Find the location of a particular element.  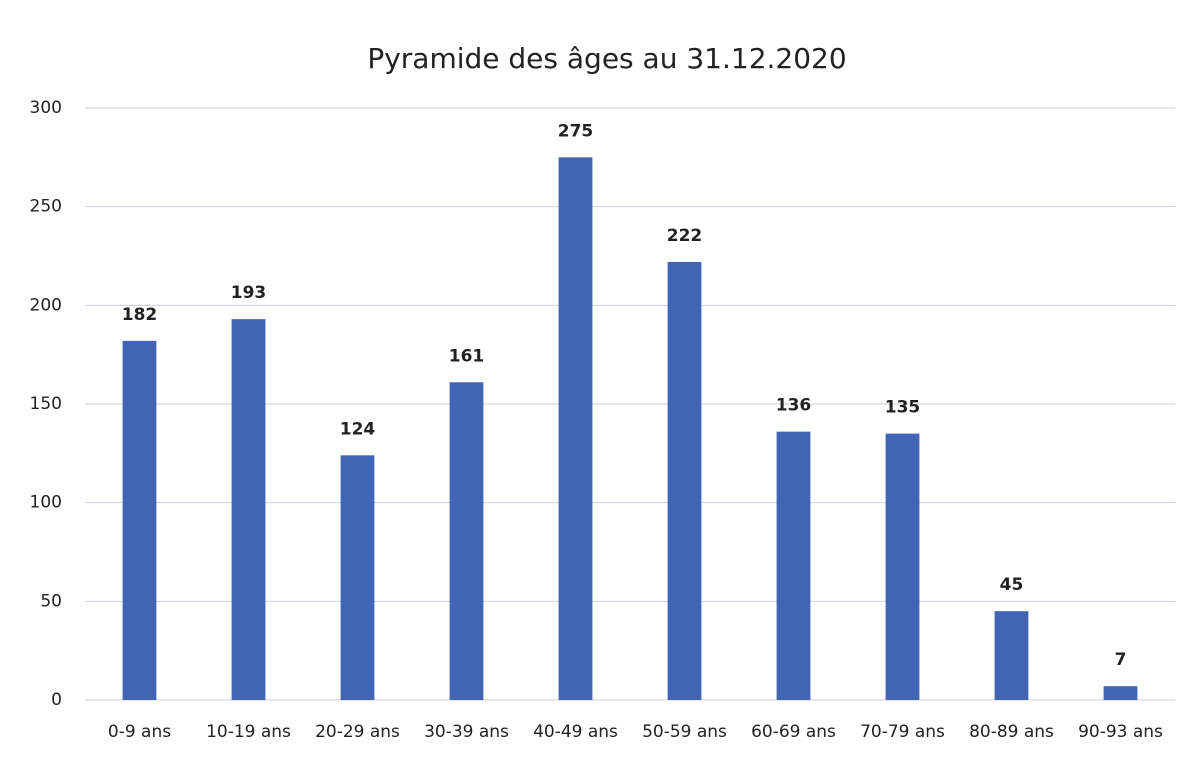

value-label: 275 is located at coordinates (576, 131).